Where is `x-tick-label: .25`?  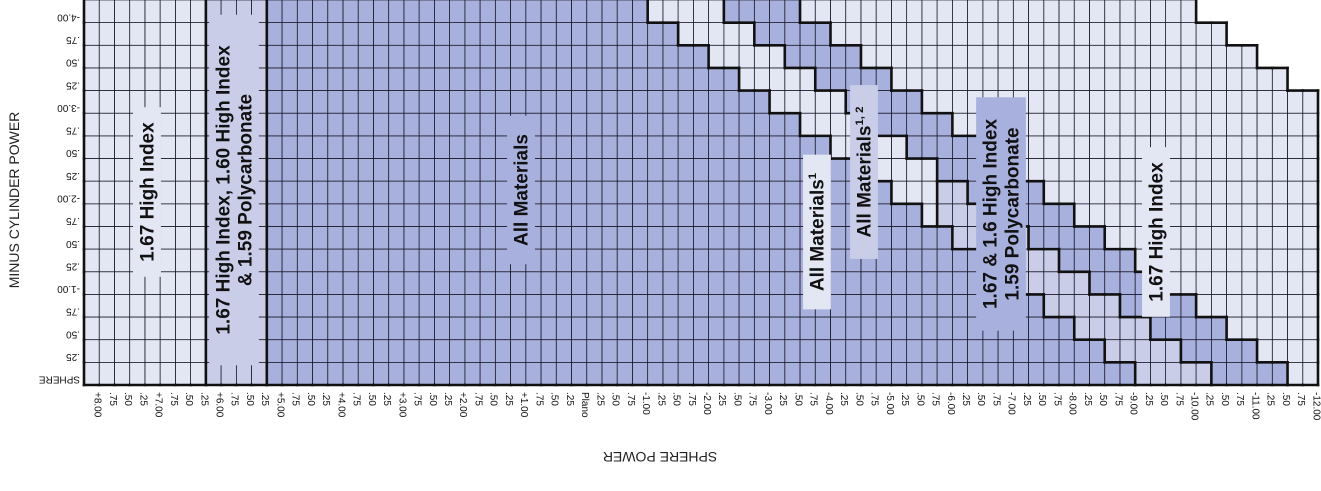 x-tick-label: .25 is located at coordinates (1026, 399).